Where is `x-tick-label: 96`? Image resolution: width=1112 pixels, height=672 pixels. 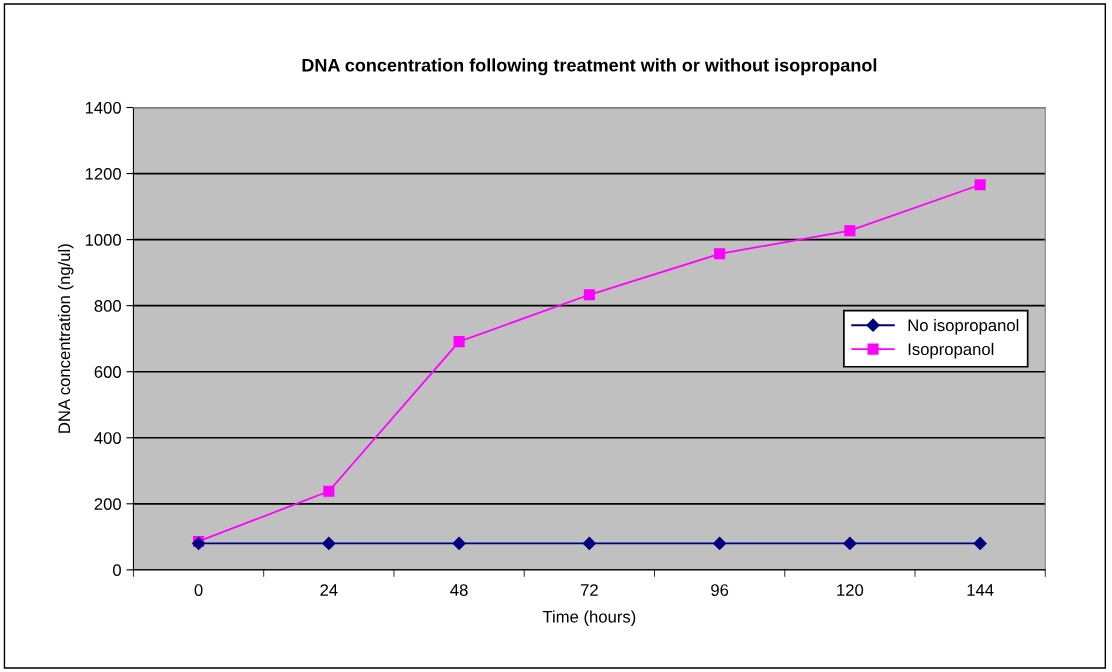 x-tick-label: 96 is located at coordinates (720, 590).